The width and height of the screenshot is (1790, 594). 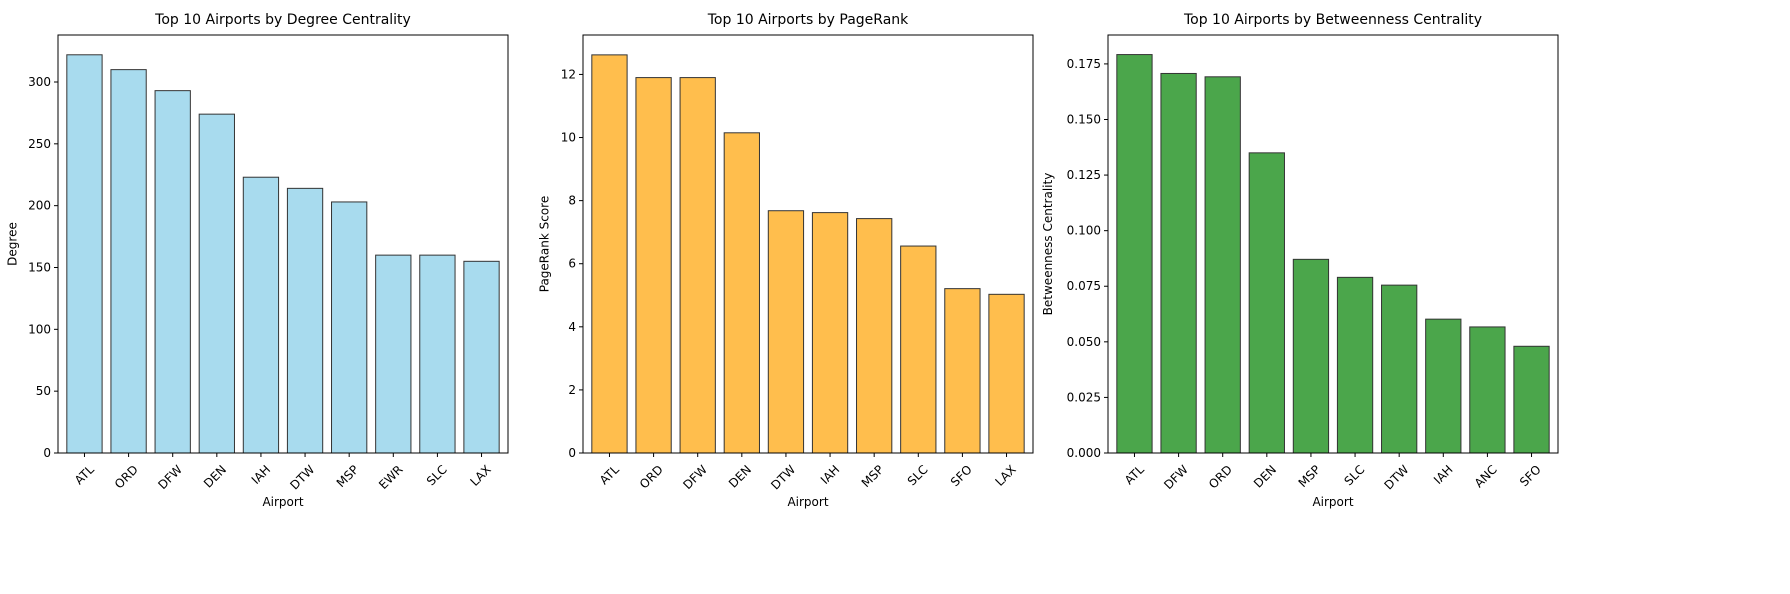 I want to click on degree-bar-ord, so click(x=128, y=261).